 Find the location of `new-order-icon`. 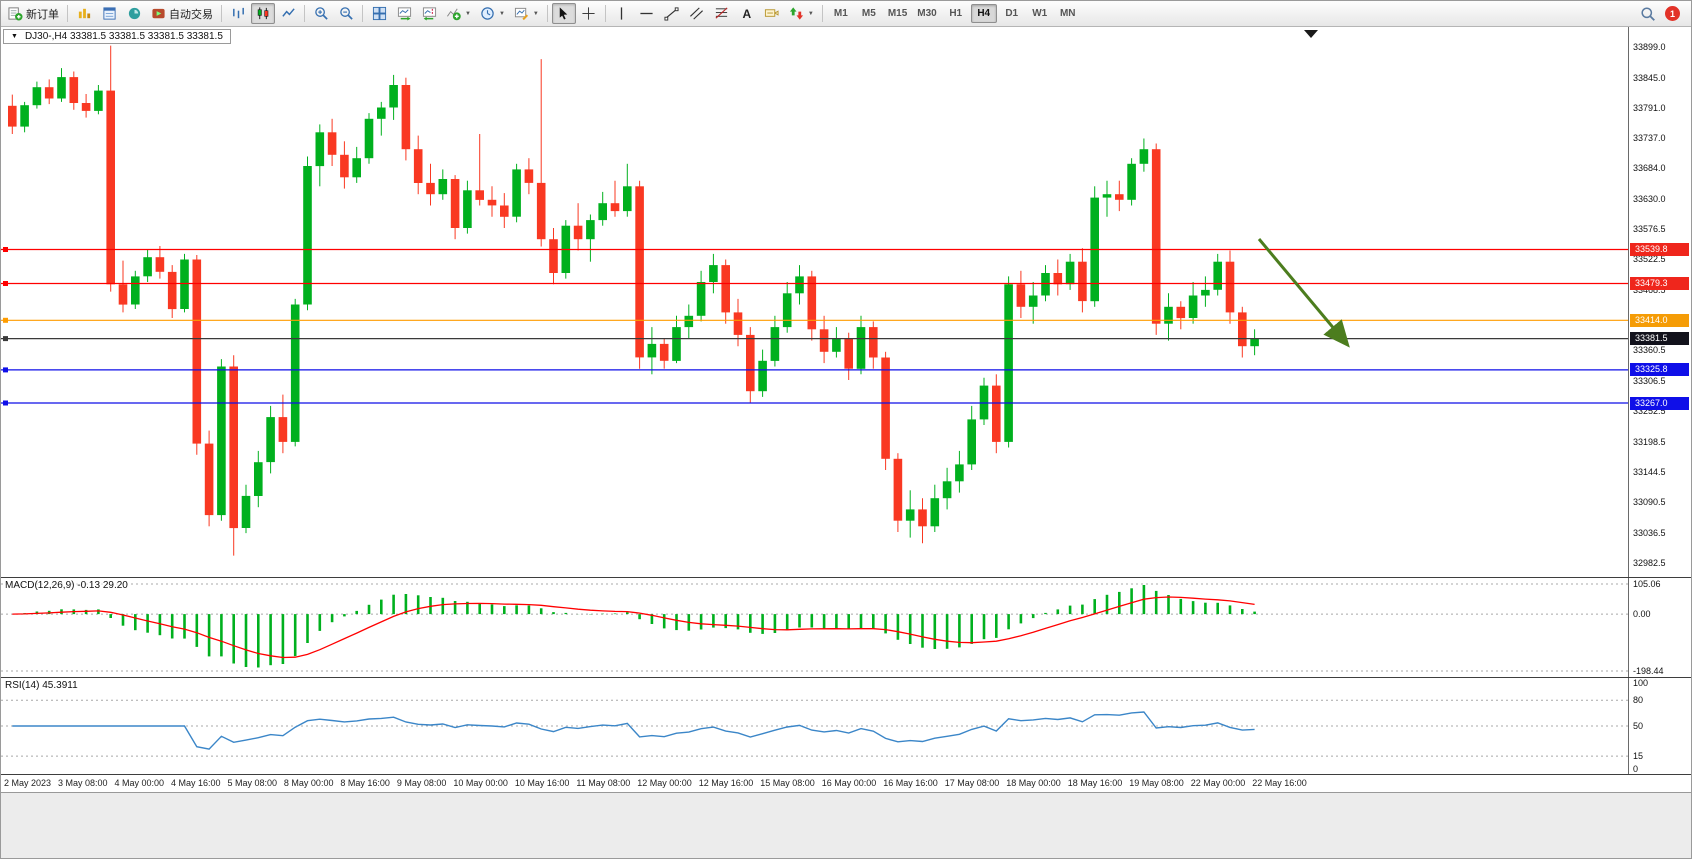

new-order-icon is located at coordinates (15, 14).